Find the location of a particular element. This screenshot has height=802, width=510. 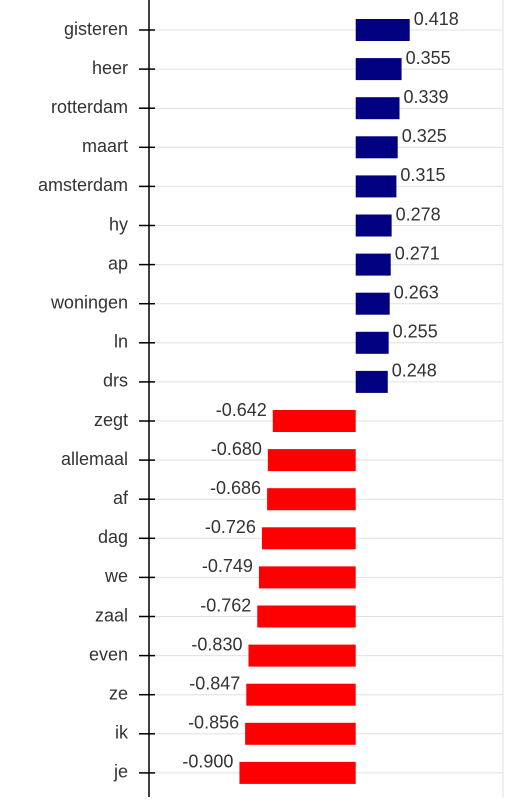

value-label: 0.339 is located at coordinates (426, 97).